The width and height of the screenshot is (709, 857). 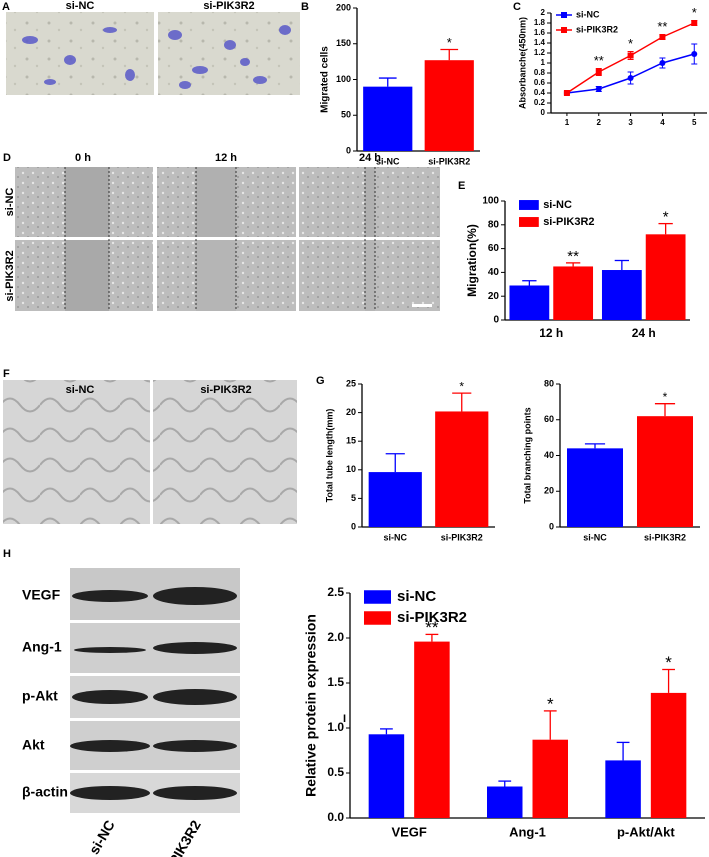 What do you see at coordinates (335, 817) in the screenshot?
I see `y-tick-label: 0.0` at bounding box center [335, 817].